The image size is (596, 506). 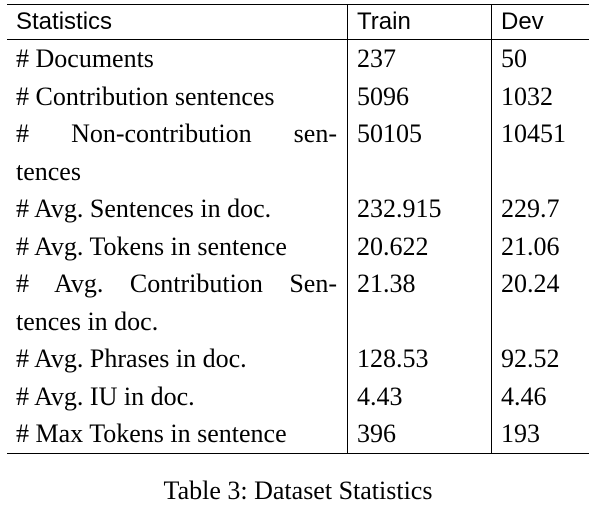 I want to click on table-row: # Max Tokens in sentence 396 193, so click(x=298, y=434).